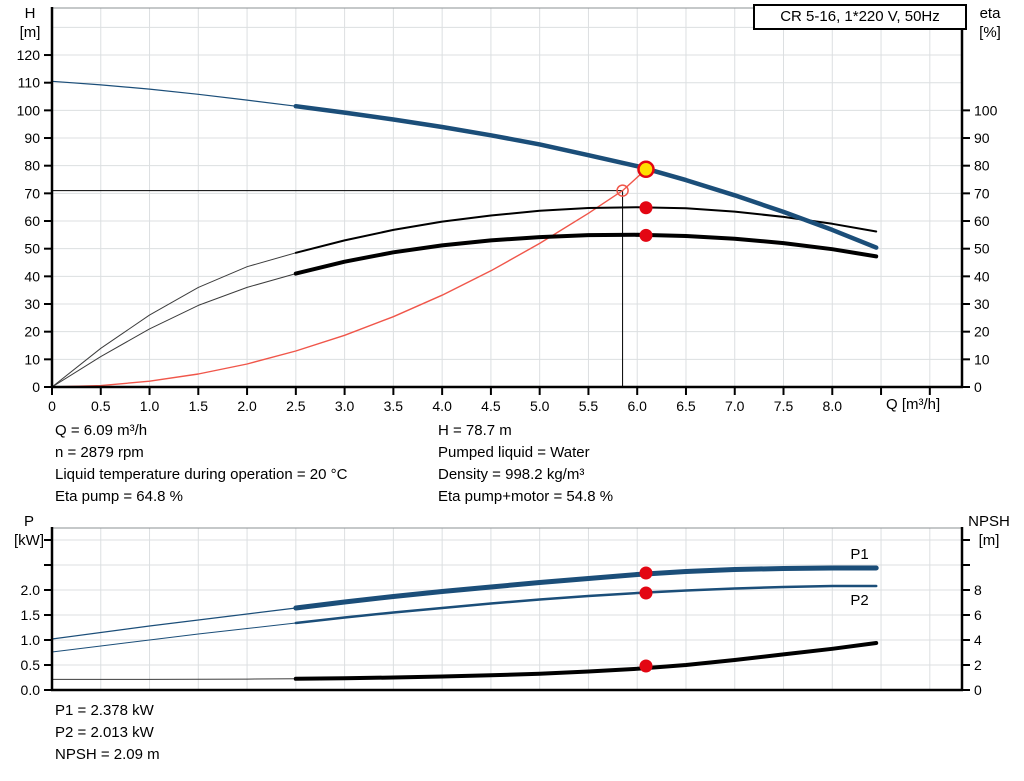 This screenshot has width=1024, height=781. Describe the element at coordinates (833, 406) in the screenshot. I see `svg-text: 8.0` at that location.